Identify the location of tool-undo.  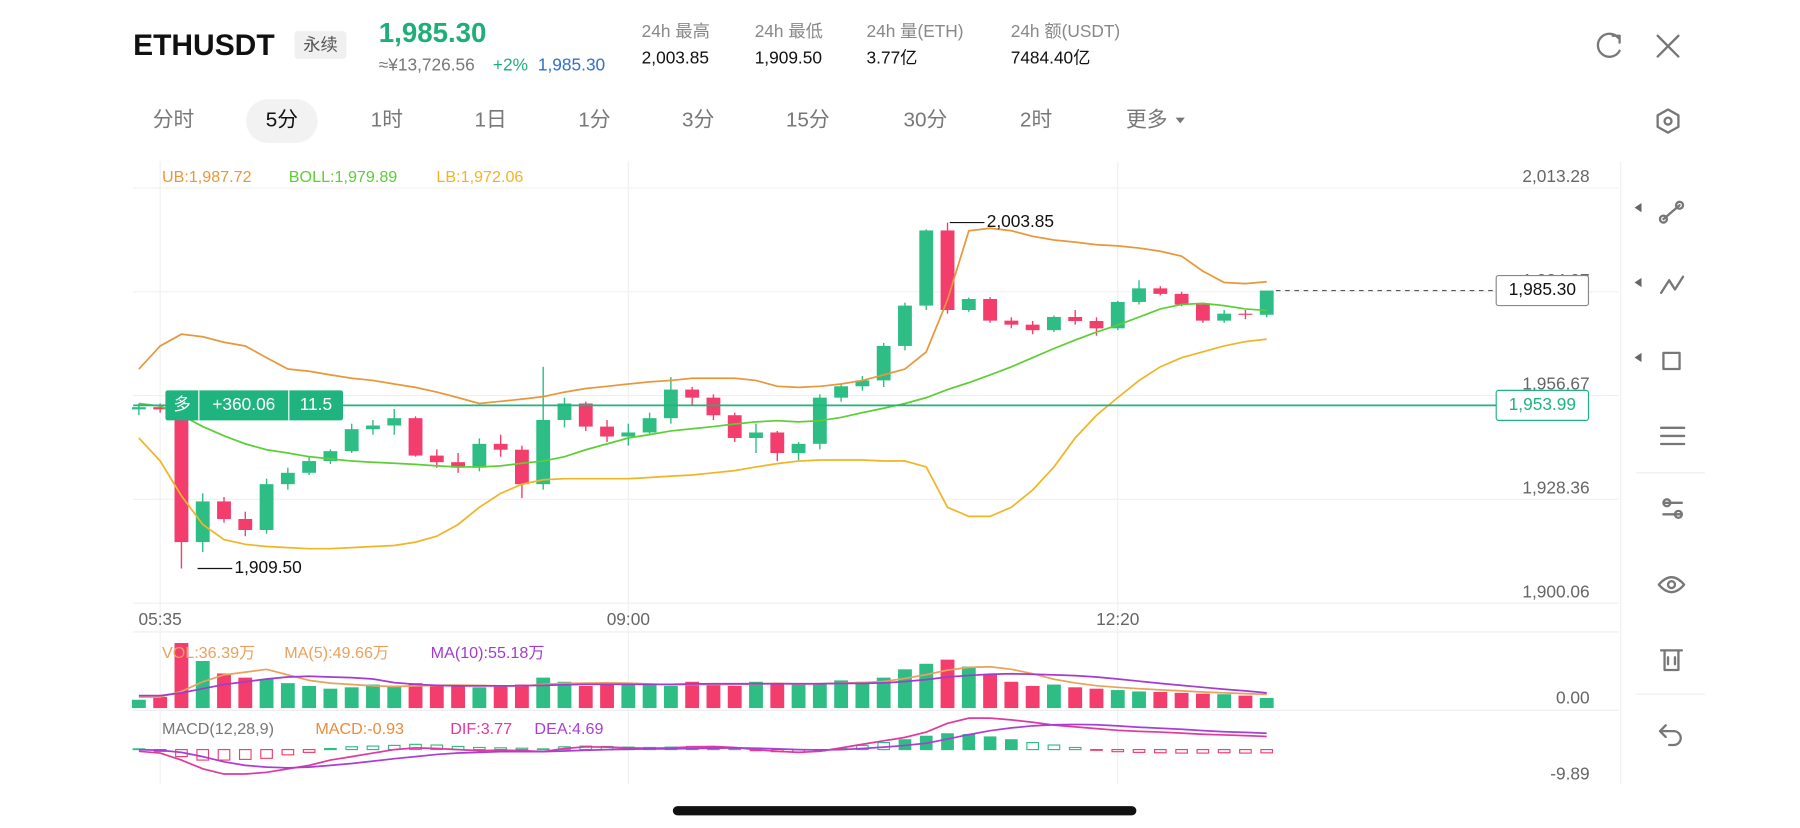
(1670, 735).